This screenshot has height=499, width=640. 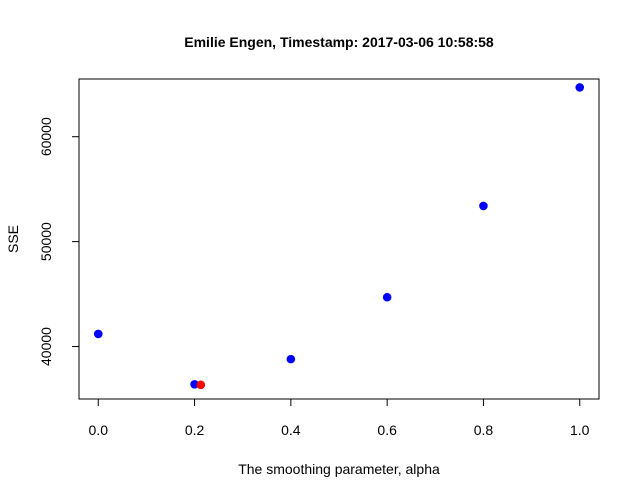 What do you see at coordinates (580, 430) in the screenshot?
I see `x-tick-label: 1.0` at bounding box center [580, 430].